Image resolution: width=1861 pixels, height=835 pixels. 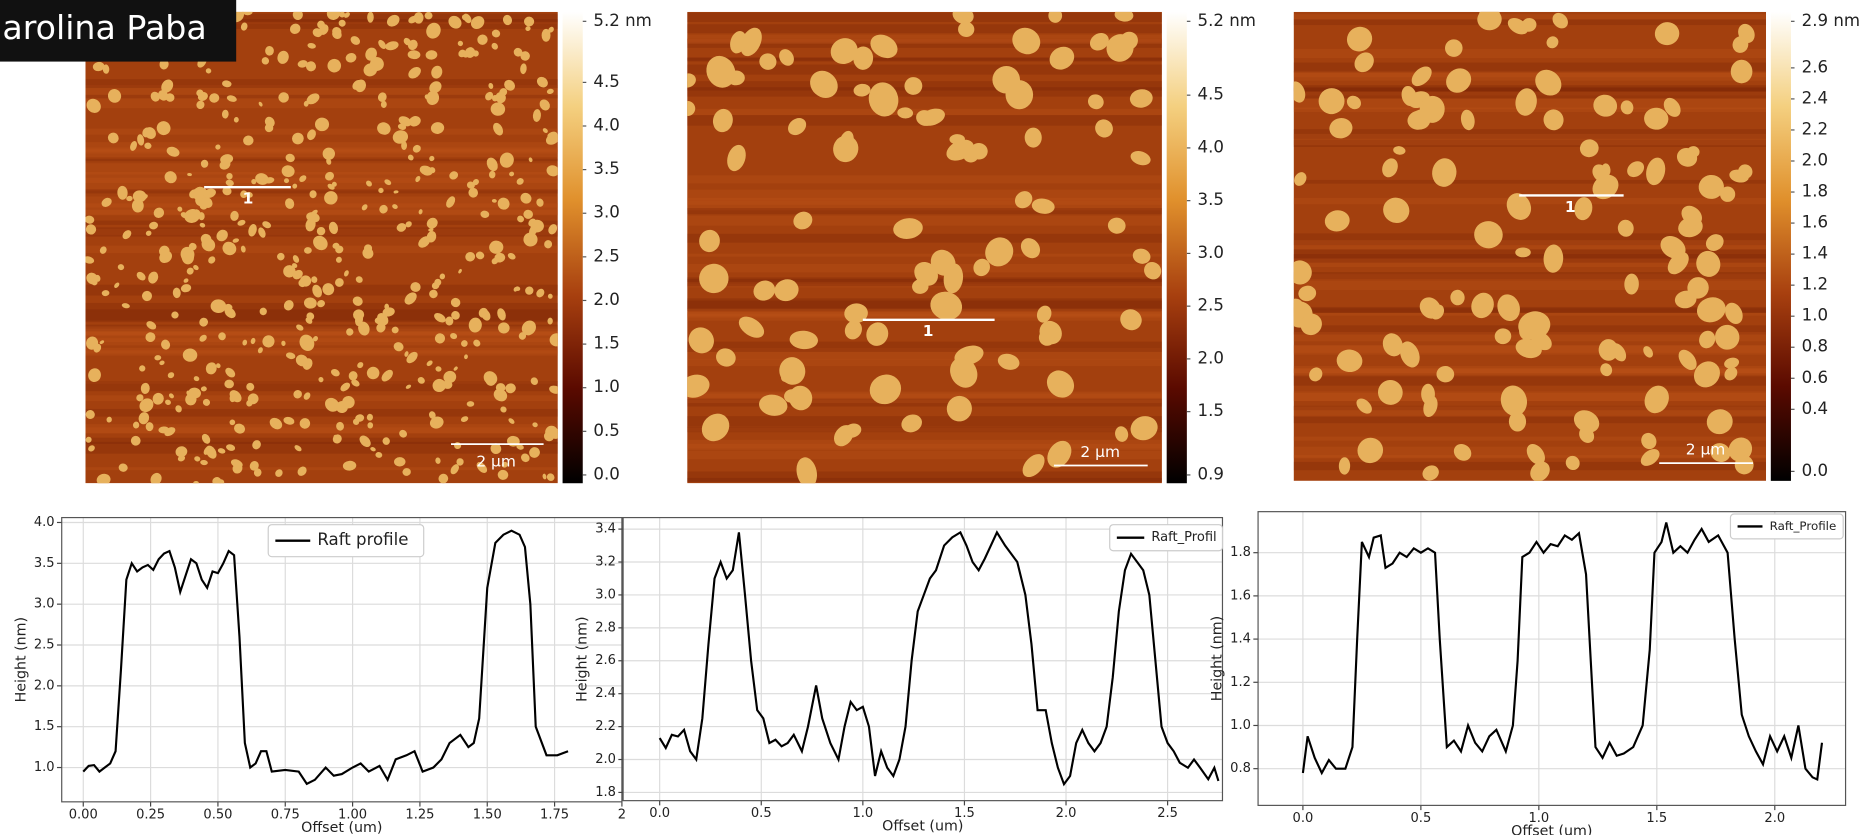 What do you see at coordinates (1211, 199) in the screenshot?
I see `colorbar-tick-label: 3.5` at bounding box center [1211, 199].